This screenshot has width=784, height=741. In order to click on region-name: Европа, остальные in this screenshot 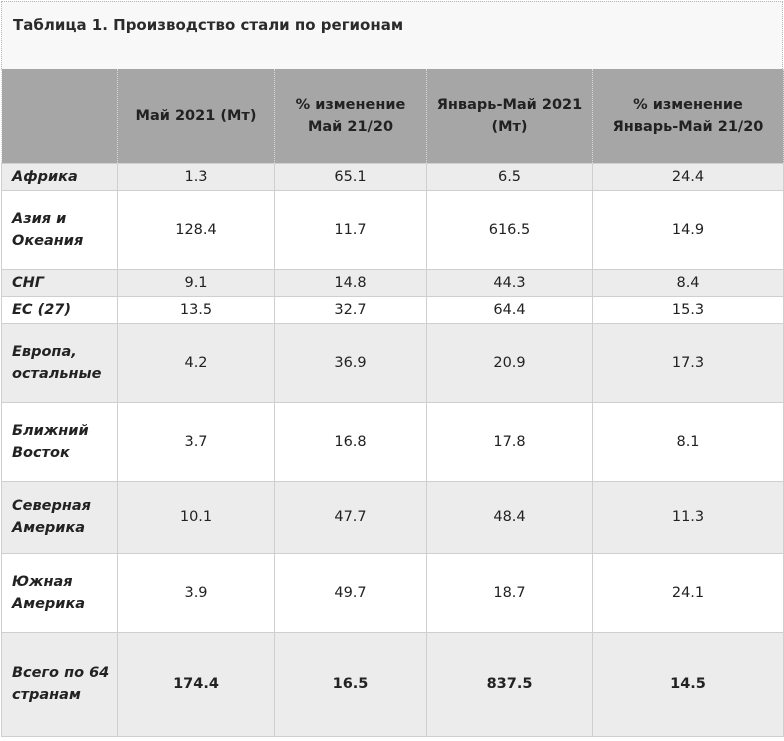, I will do `click(59, 362)`.